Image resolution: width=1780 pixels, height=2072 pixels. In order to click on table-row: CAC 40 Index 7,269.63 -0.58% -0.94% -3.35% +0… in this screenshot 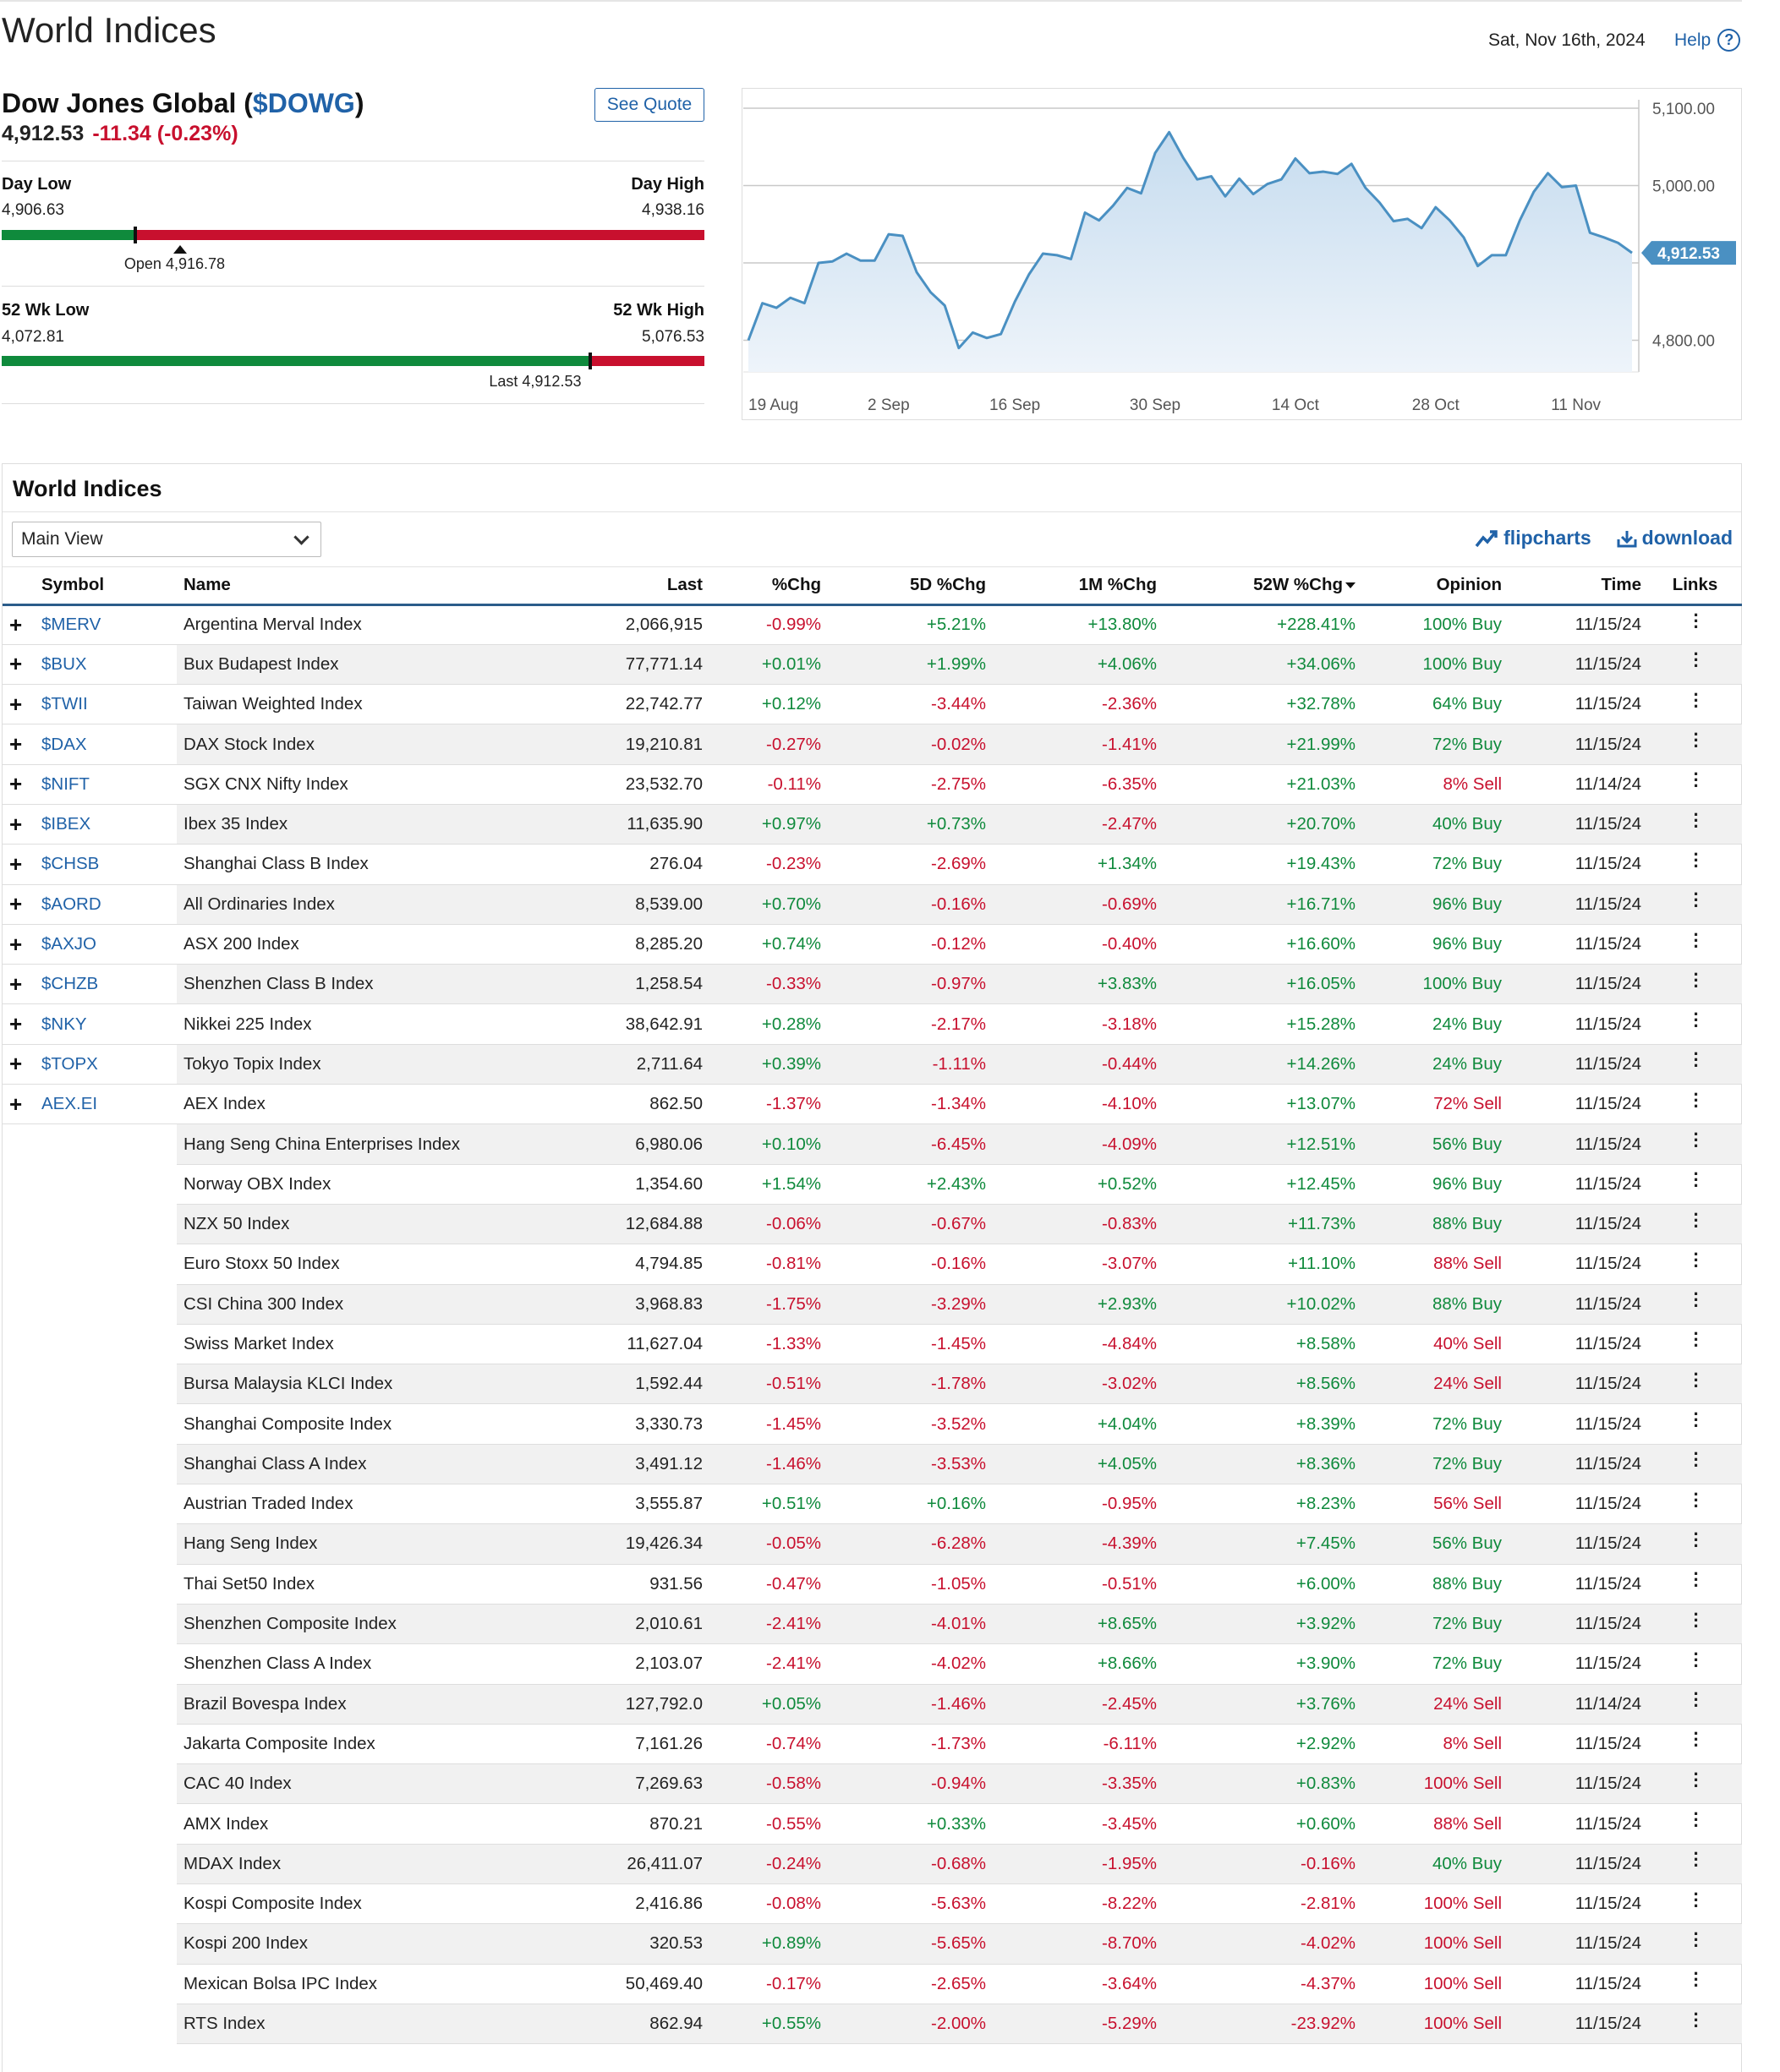, I will do `click(872, 1784)`.